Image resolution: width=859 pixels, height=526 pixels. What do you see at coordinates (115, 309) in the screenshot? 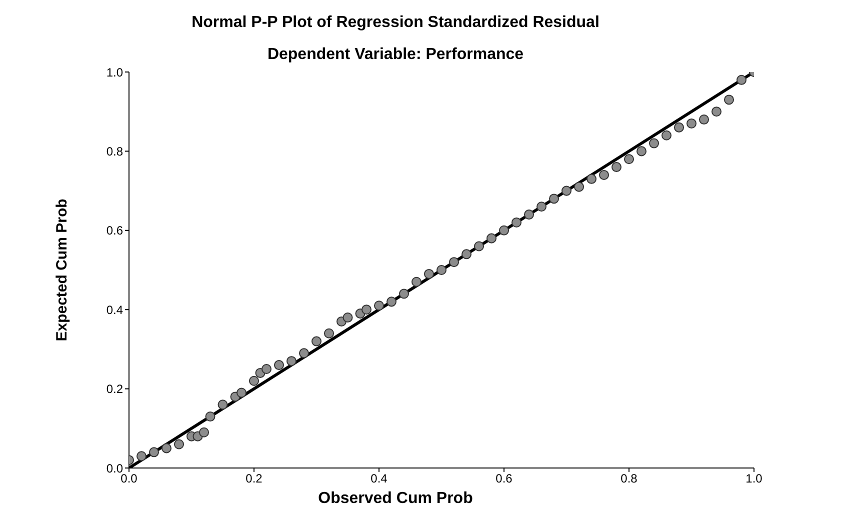
I see `y-tick-label: 0.4` at bounding box center [115, 309].